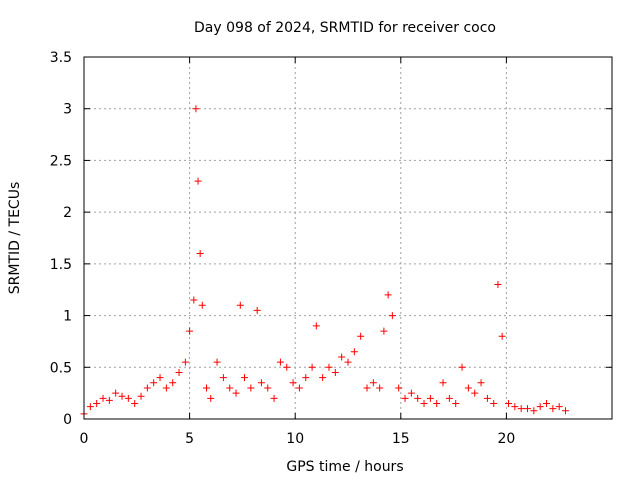 This screenshot has width=640, height=480. I want to click on y-tick-label: 3.5, so click(61, 58).